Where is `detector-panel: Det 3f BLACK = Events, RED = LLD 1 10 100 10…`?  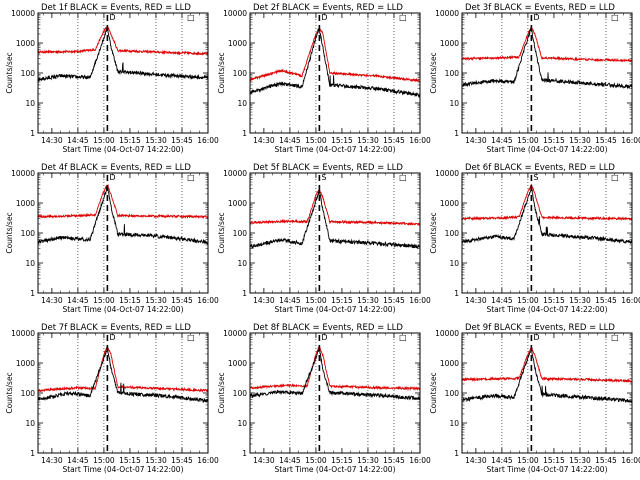 detector-panel: Det 3f BLACK = Events, RED = LLD 1 10 100 10… is located at coordinates (534, 78).